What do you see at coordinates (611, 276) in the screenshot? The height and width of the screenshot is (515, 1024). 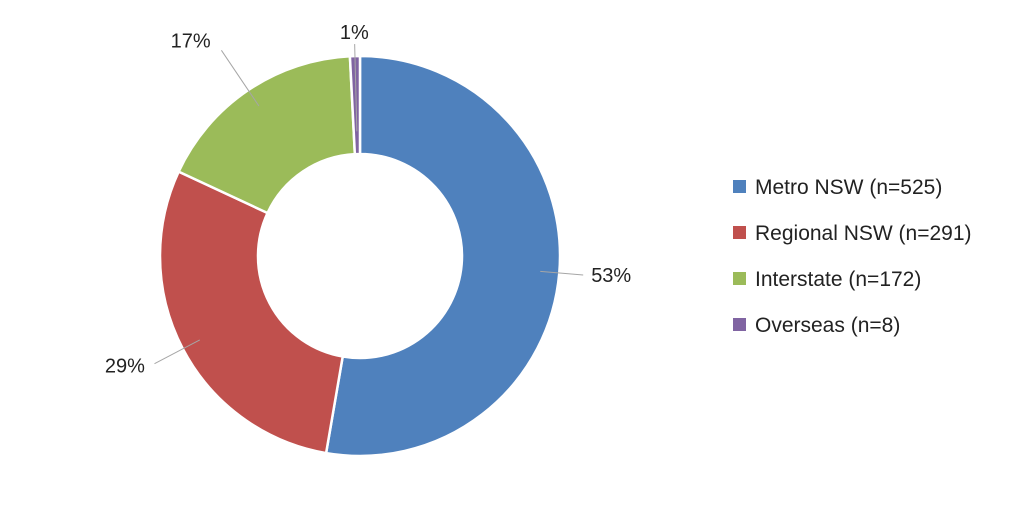 I see `data-label-metro-nsw: 53%` at bounding box center [611, 276].